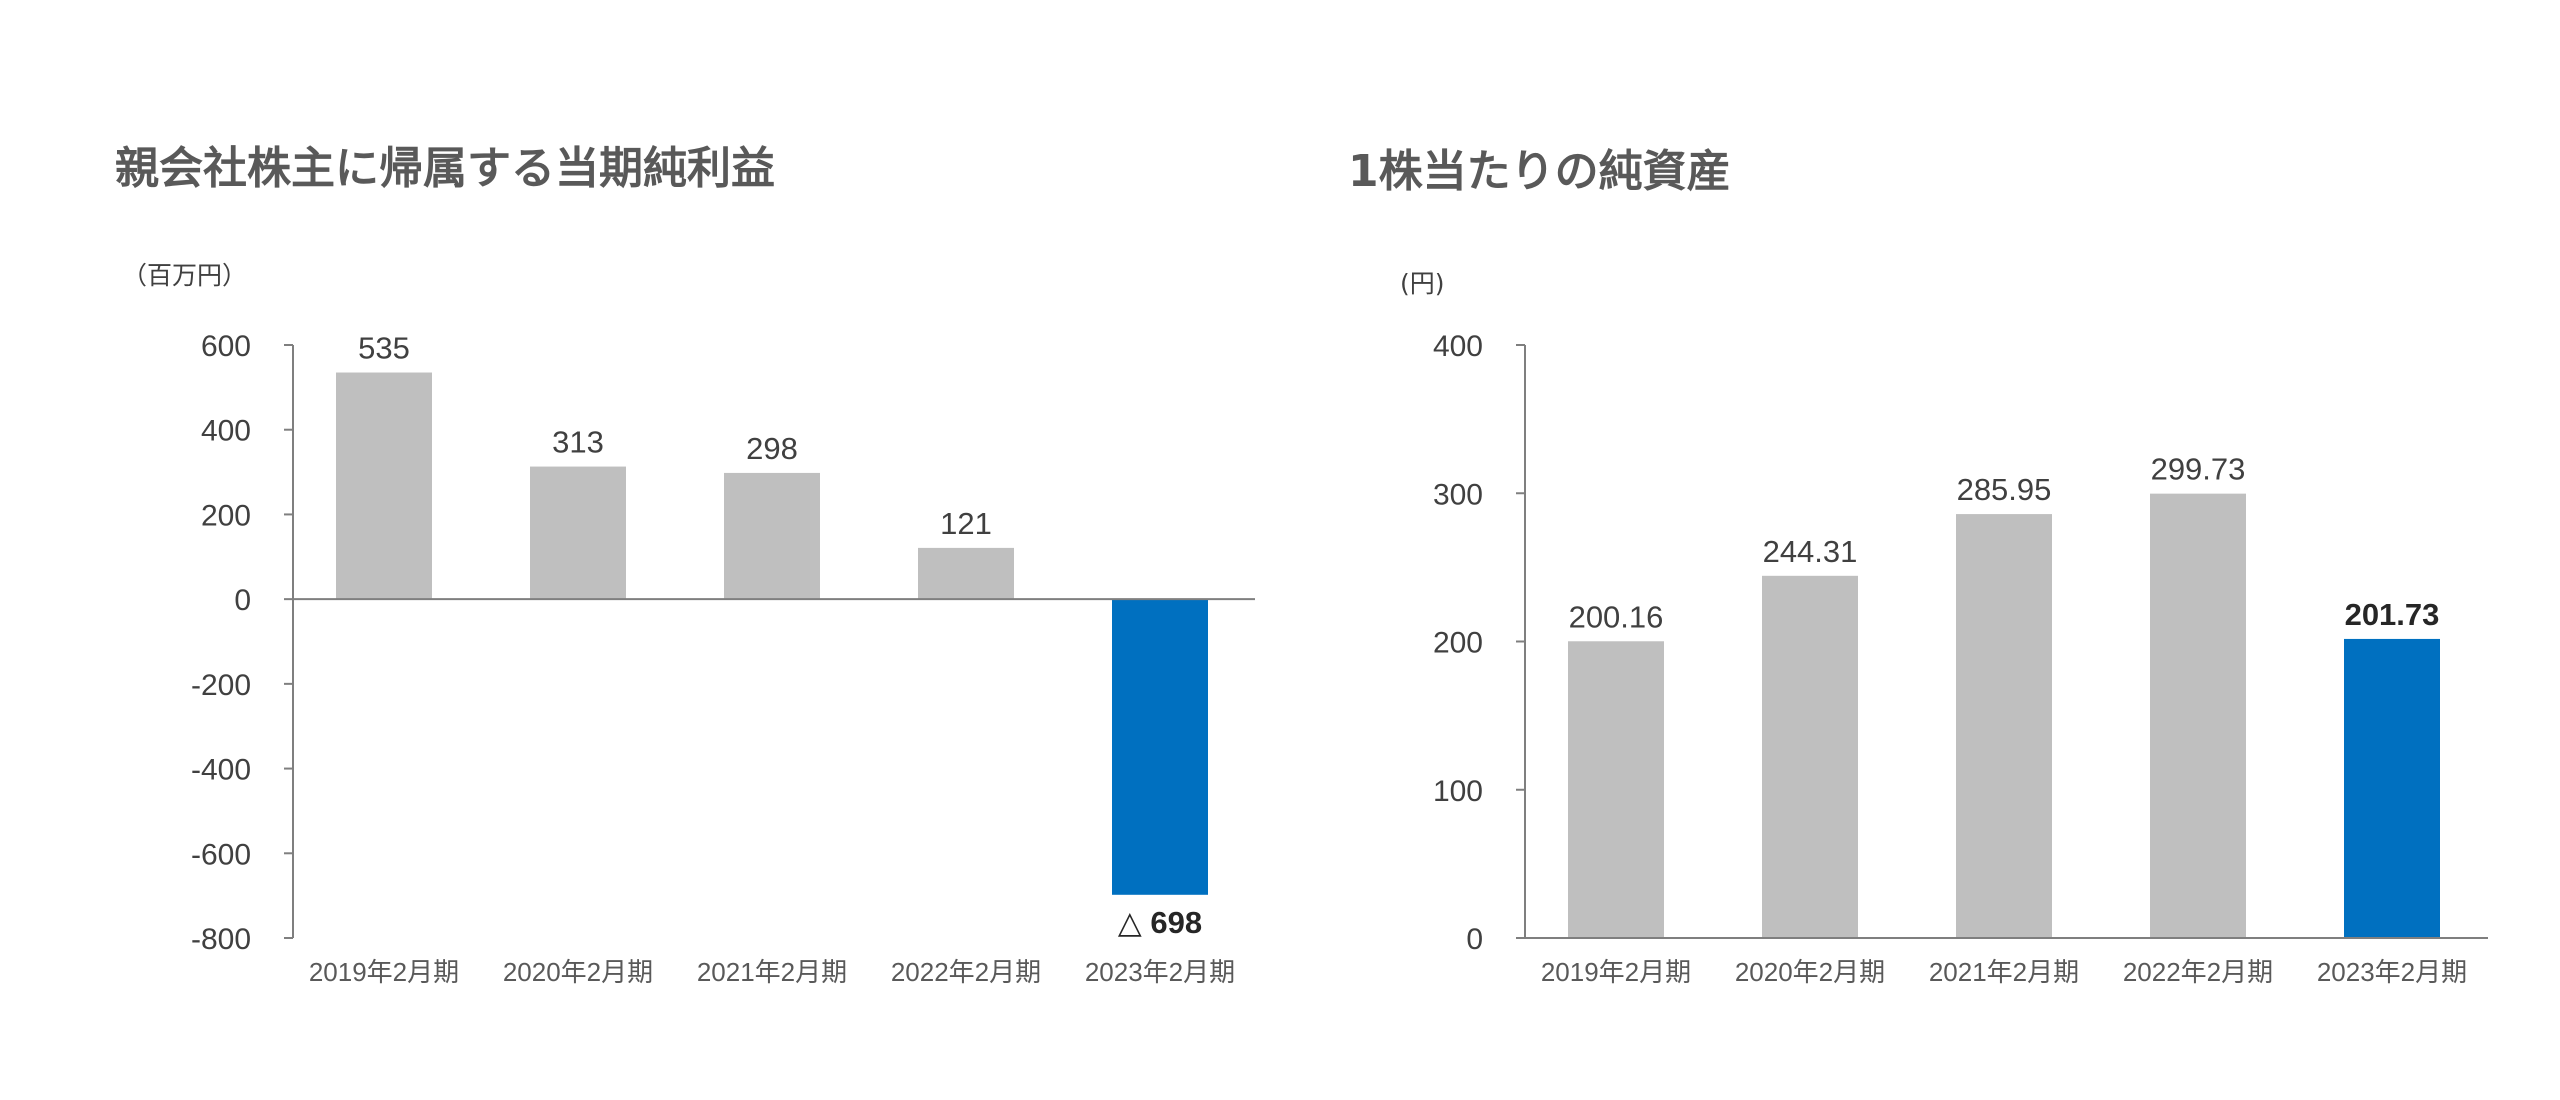 The image size is (2560, 1100). What do you see at coordinates (2198, 469) in the screenshot?
I see `data-label: 299.73` at bounding box center [2198, 469].